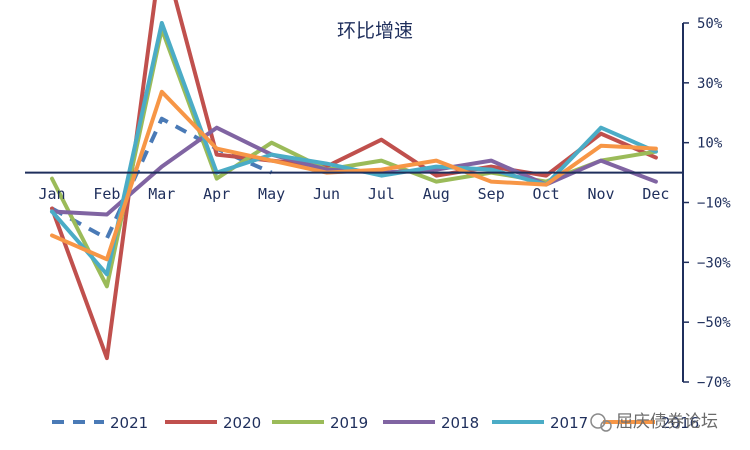 This screenshot has width=750, height=450. Describe the element at coordinates (714, 263) in the screenshot. I see `y-tick-label: −30%` at that location.